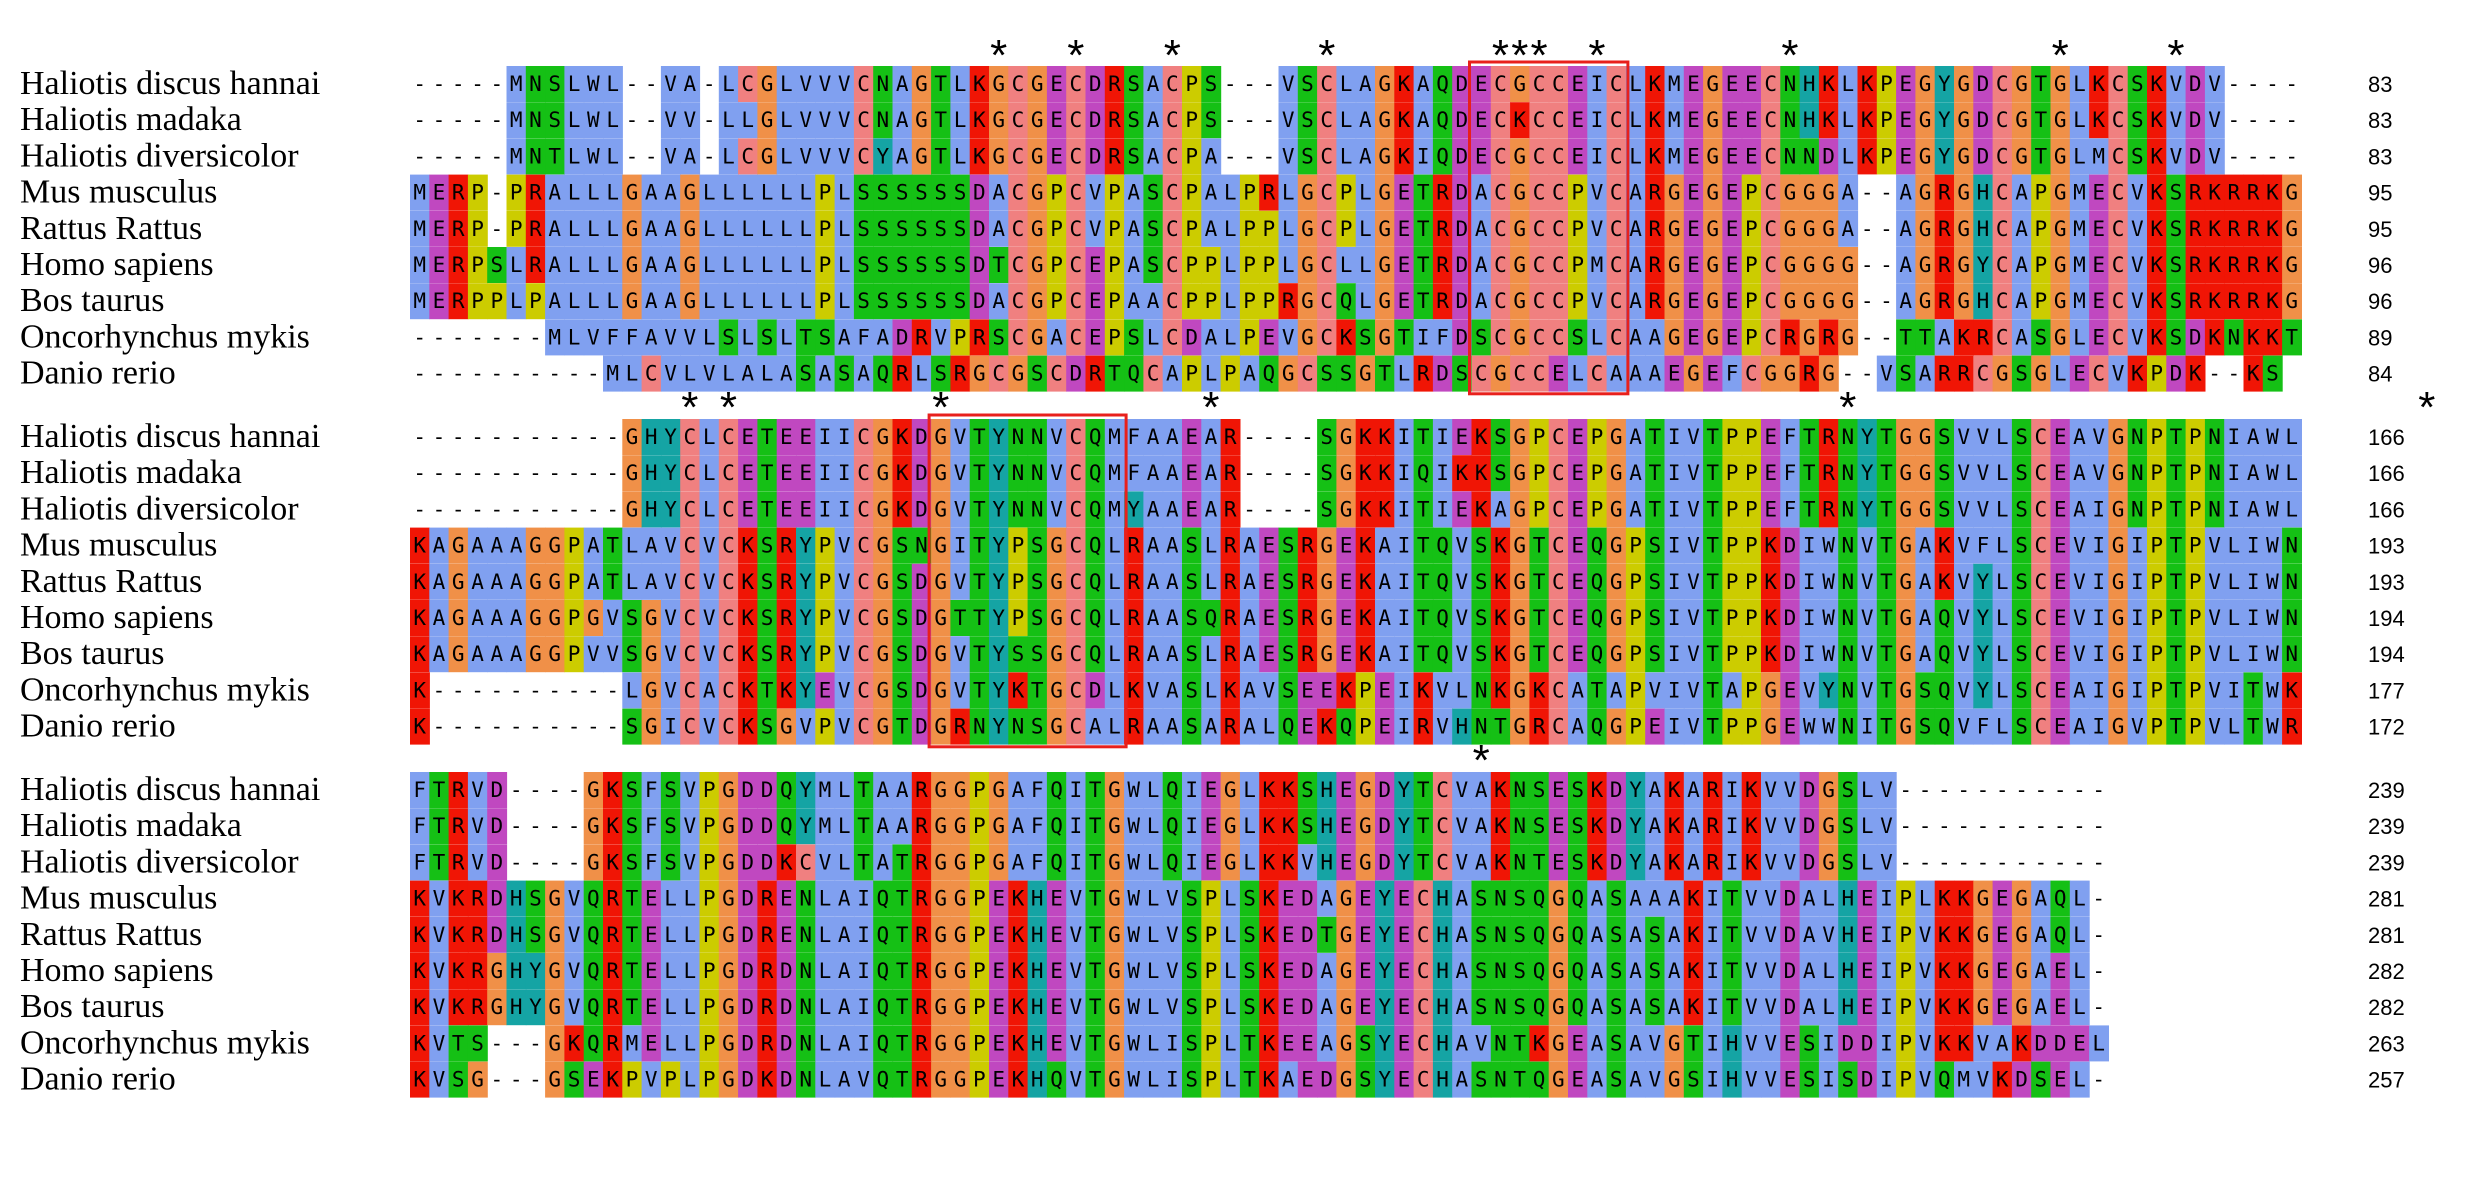  I want to click on species-label: Haliotis madaka, so click(131, 119).